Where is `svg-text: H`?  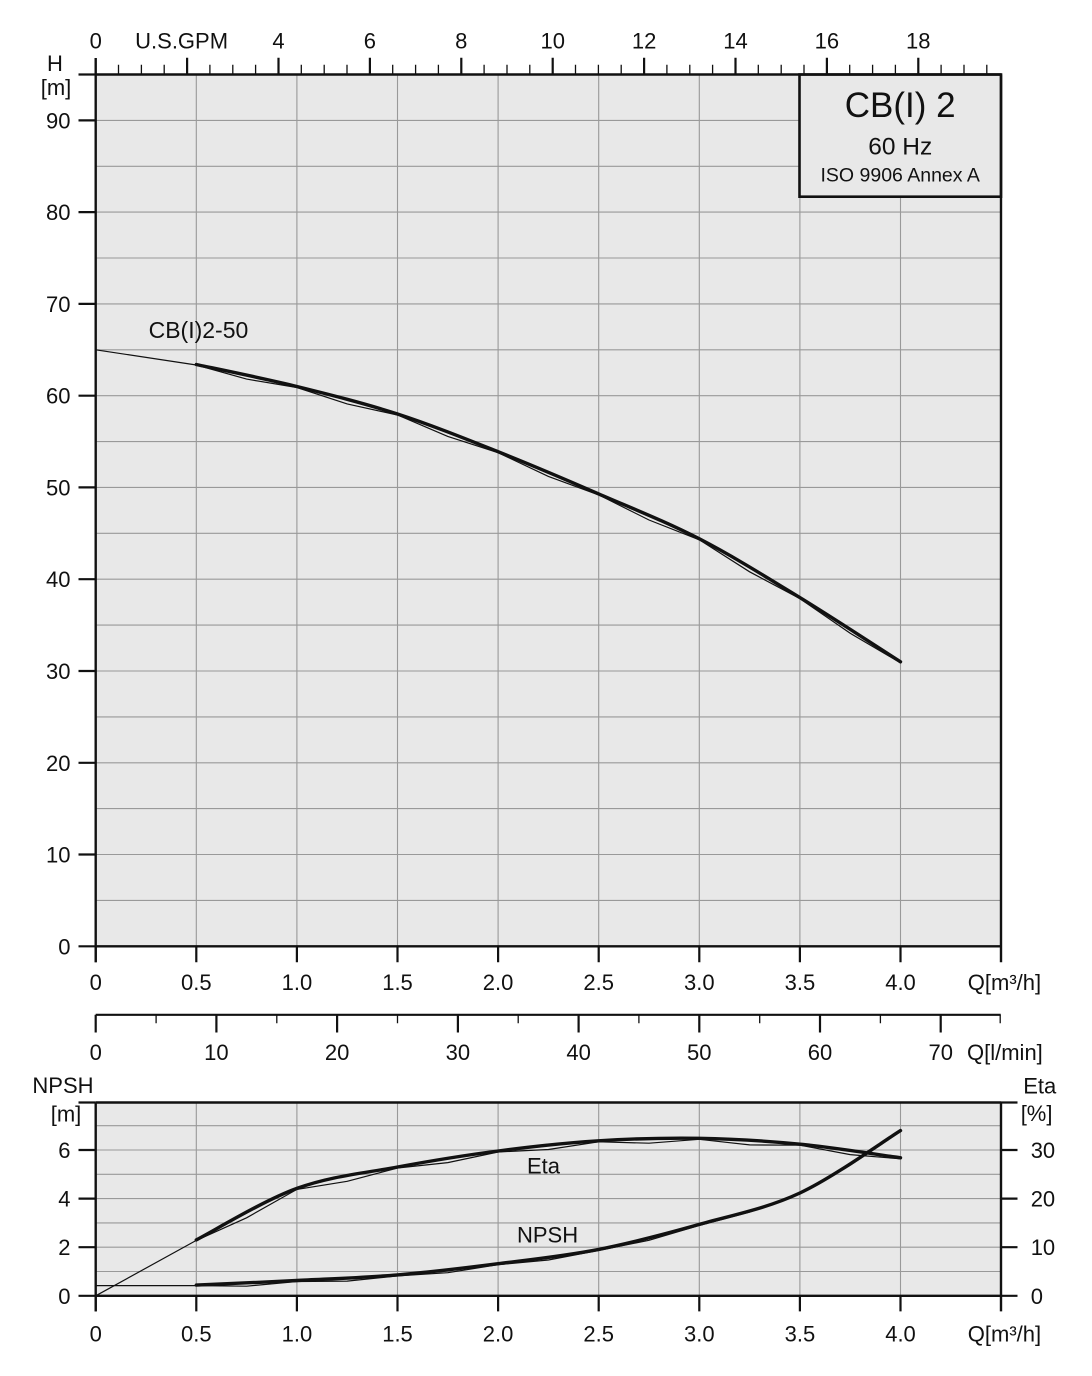
svg-text: H is located at coordinates (55, 63).